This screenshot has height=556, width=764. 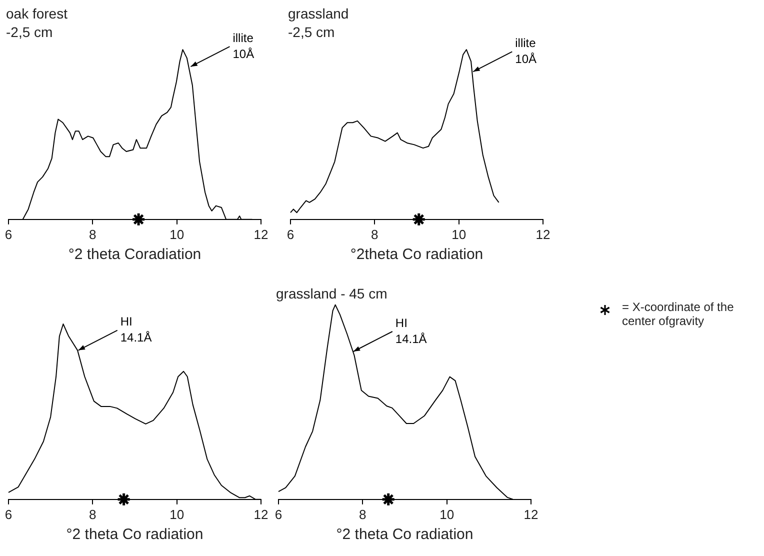 I want to click on x-axis-title: °2 theta Coradiation, so click(x=135, y=255).